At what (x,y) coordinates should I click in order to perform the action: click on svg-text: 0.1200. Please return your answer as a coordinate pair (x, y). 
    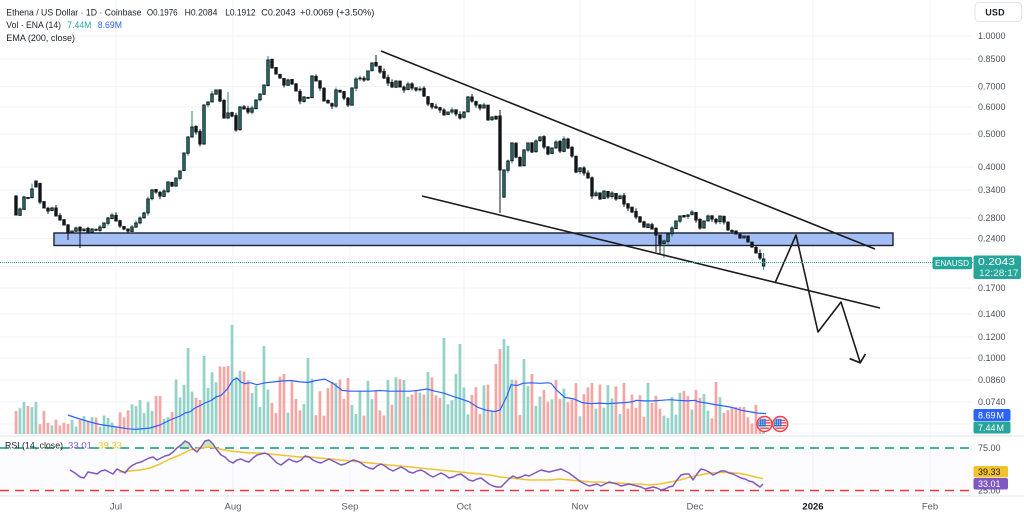
    Looking at the image, I should click on (992, 337).